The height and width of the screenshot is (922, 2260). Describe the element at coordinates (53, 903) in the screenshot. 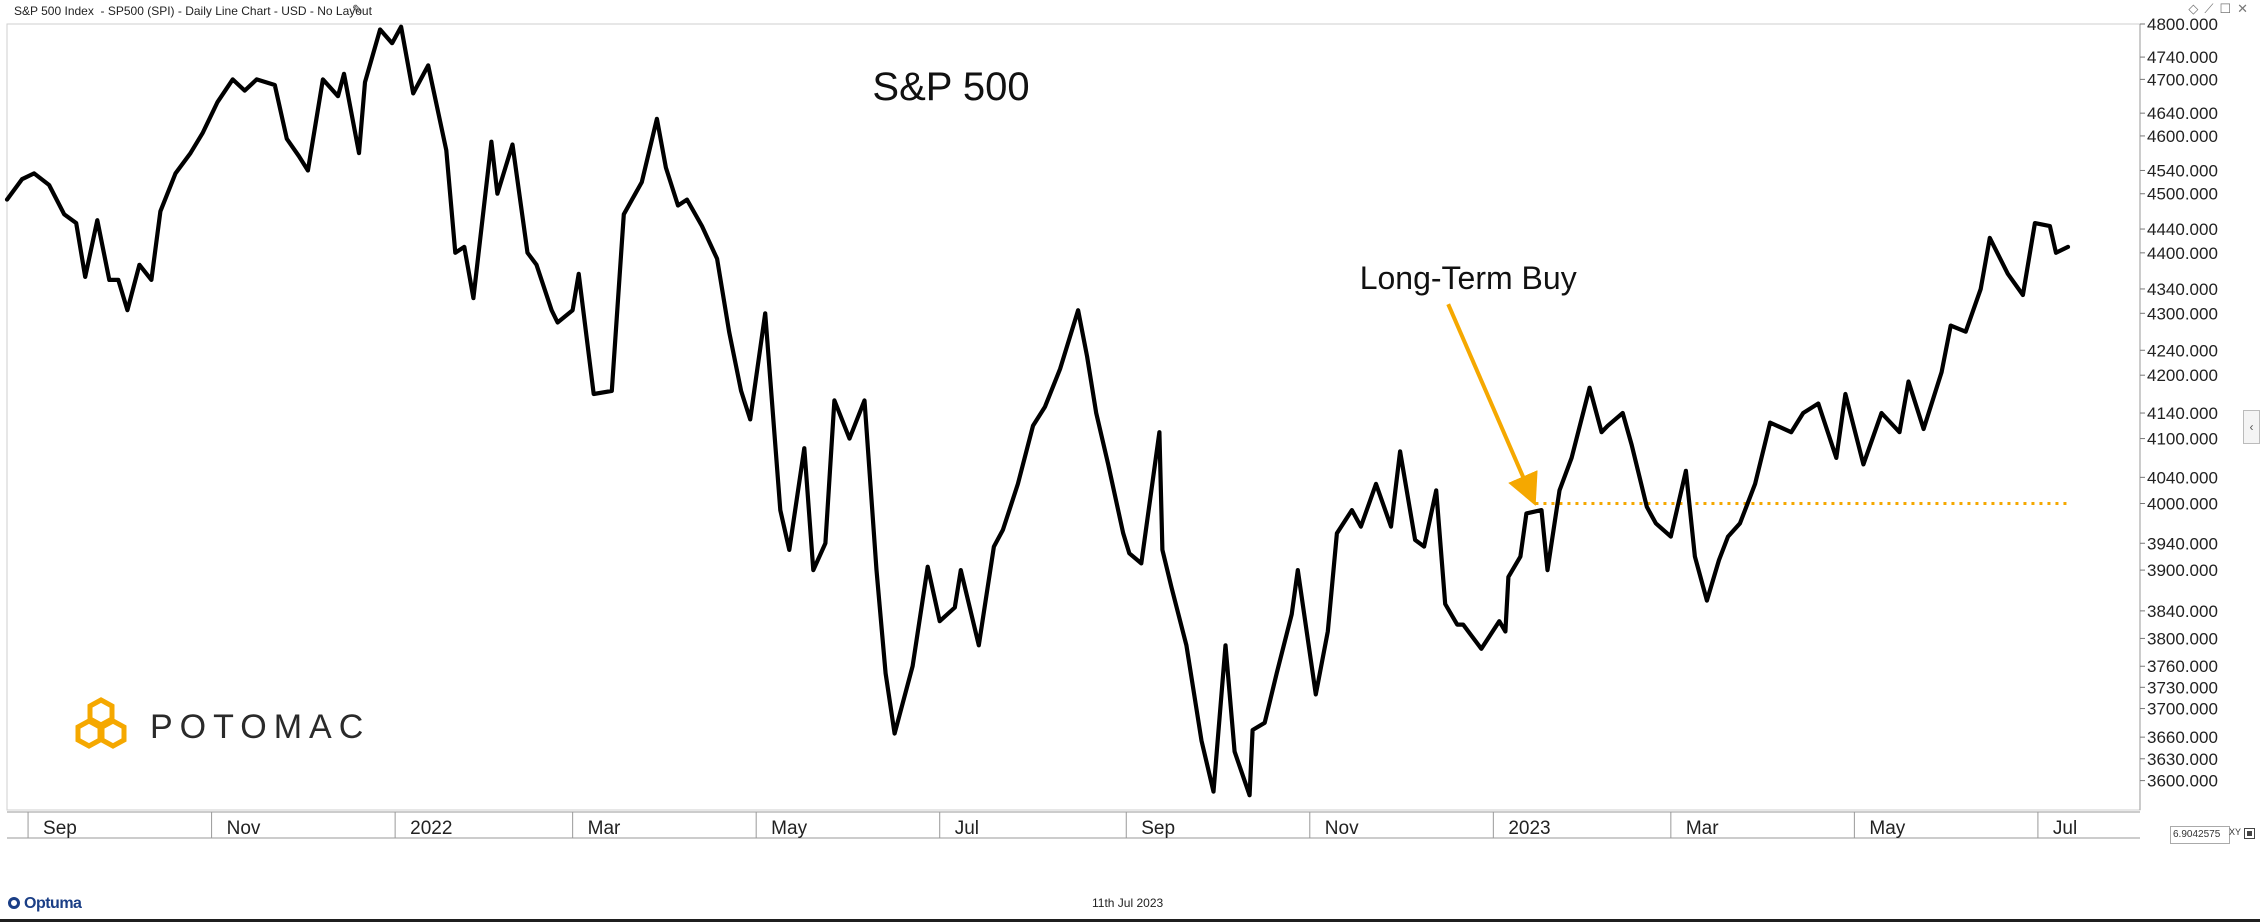

I see `optuma-brand: Optuma` at that location.